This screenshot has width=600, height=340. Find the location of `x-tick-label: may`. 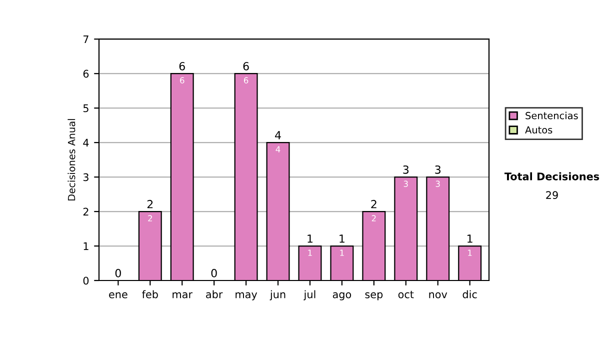

x-tick-label: may is located at coordinates (247, 296).